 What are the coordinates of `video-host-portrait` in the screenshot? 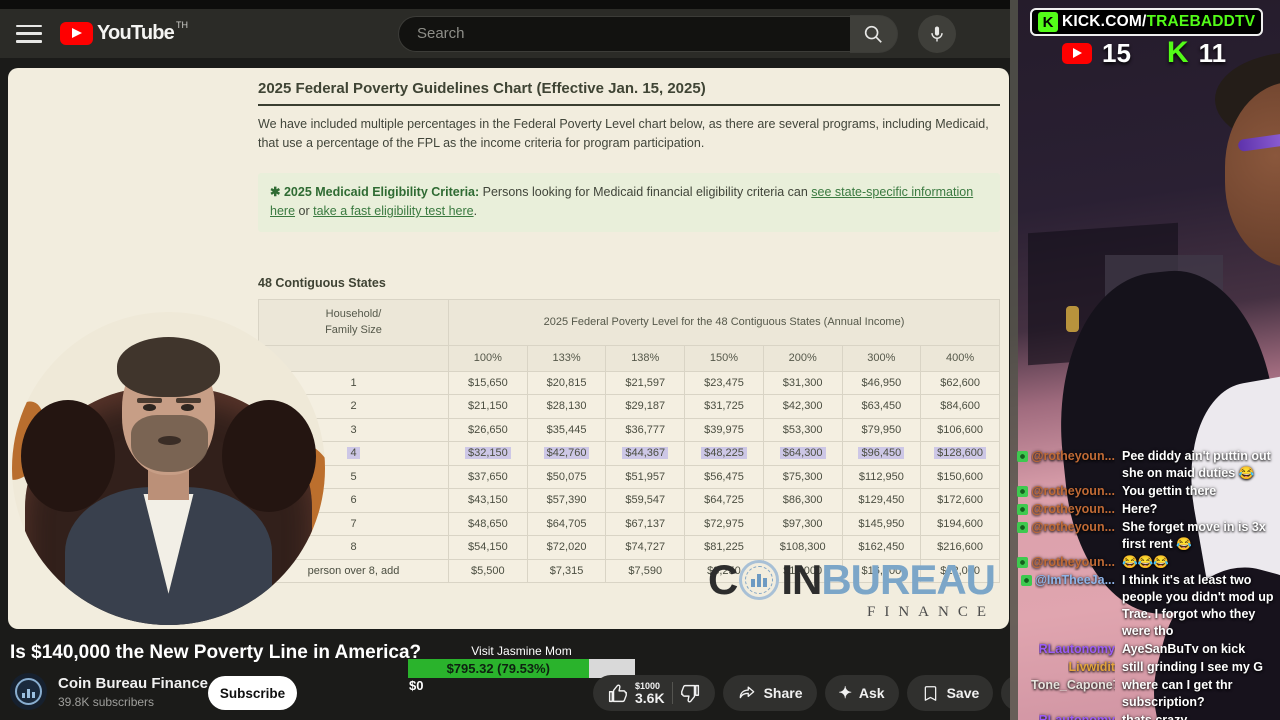 It's located at (168, 468).